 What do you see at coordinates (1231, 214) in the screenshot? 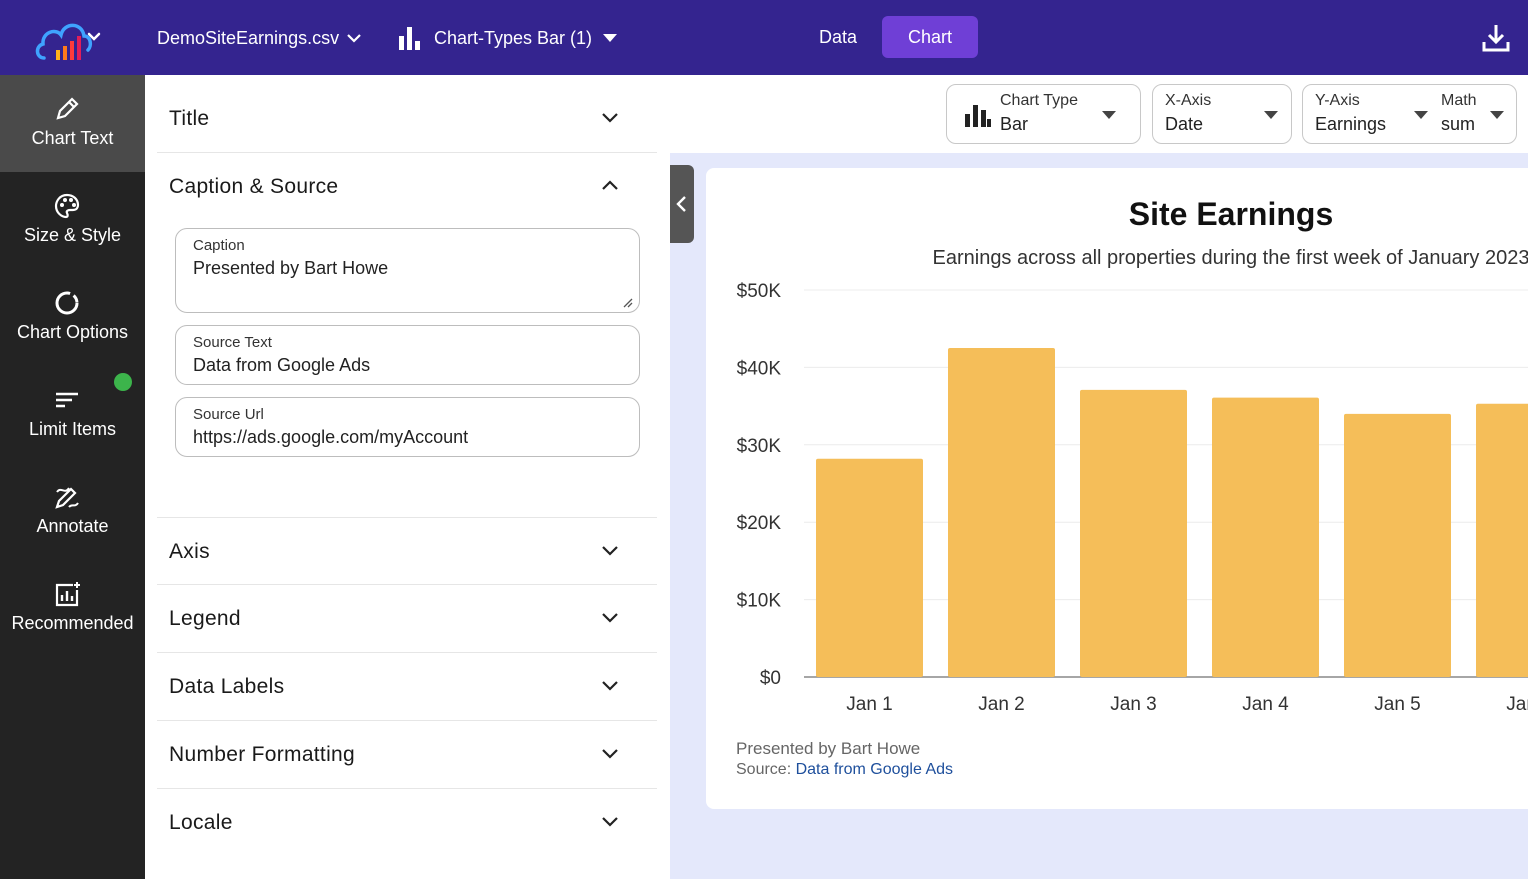
I see `chart-title: Site Earnings` at bounding box center [1231, 214].